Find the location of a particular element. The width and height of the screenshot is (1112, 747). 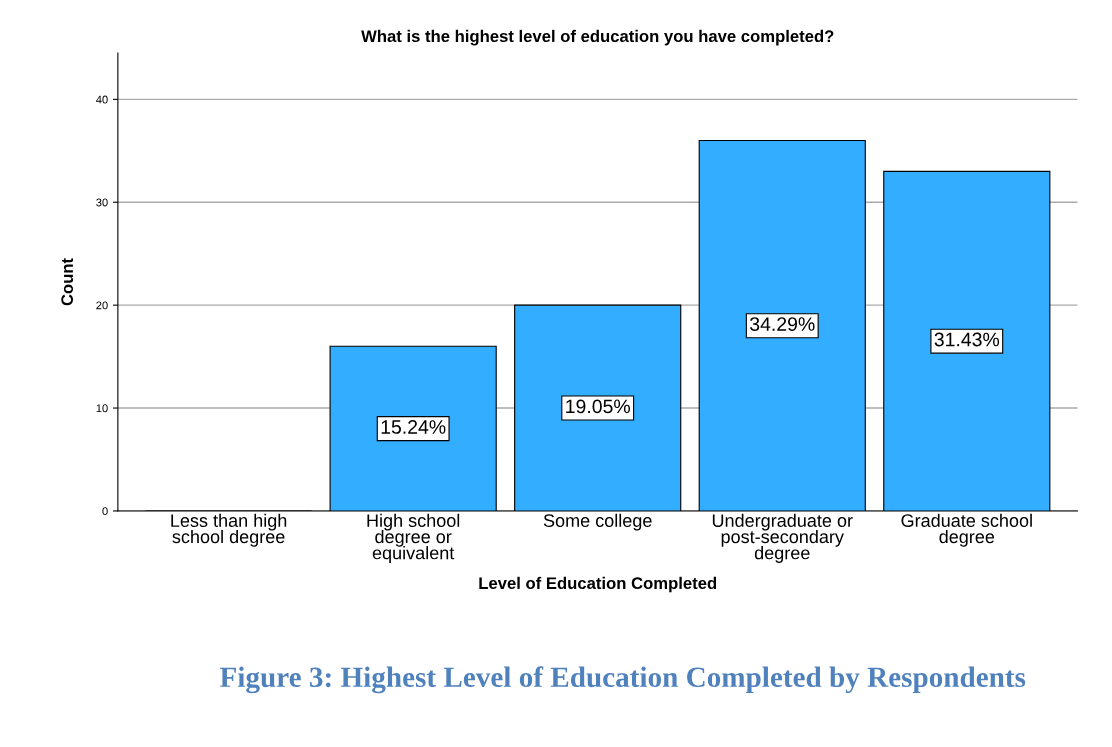

y-tick-label: 30 is located at coordinates (102, 202).